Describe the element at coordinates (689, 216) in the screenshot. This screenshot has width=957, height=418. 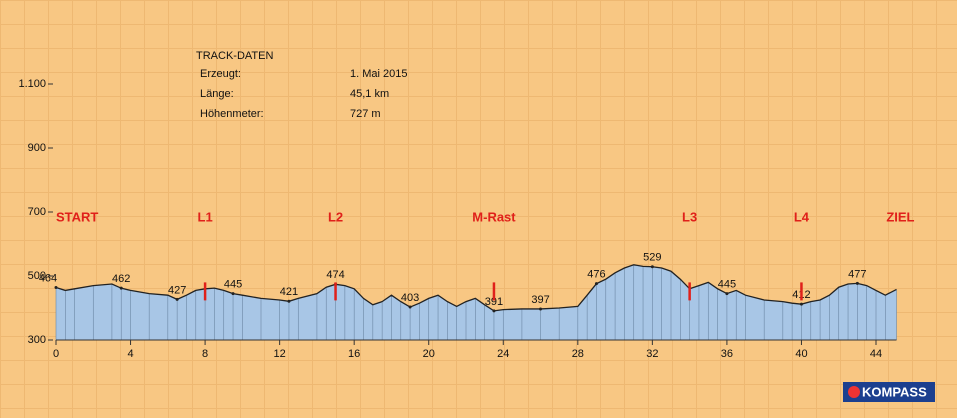
I see `marker-label: L3` at that location.